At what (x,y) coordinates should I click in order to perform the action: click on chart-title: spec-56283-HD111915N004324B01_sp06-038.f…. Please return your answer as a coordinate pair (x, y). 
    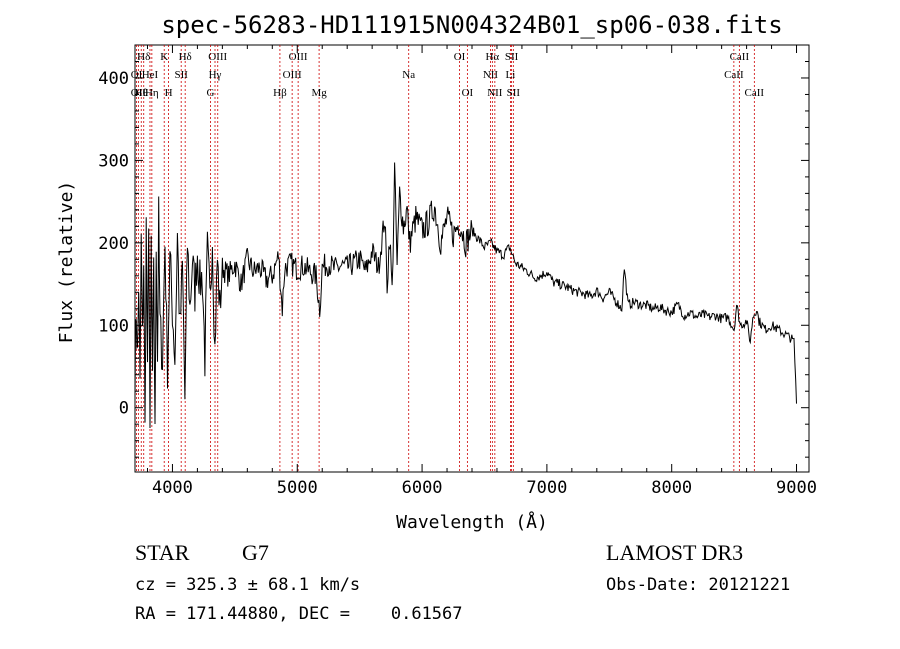
    Looking at the image, I should click on (471, 25).